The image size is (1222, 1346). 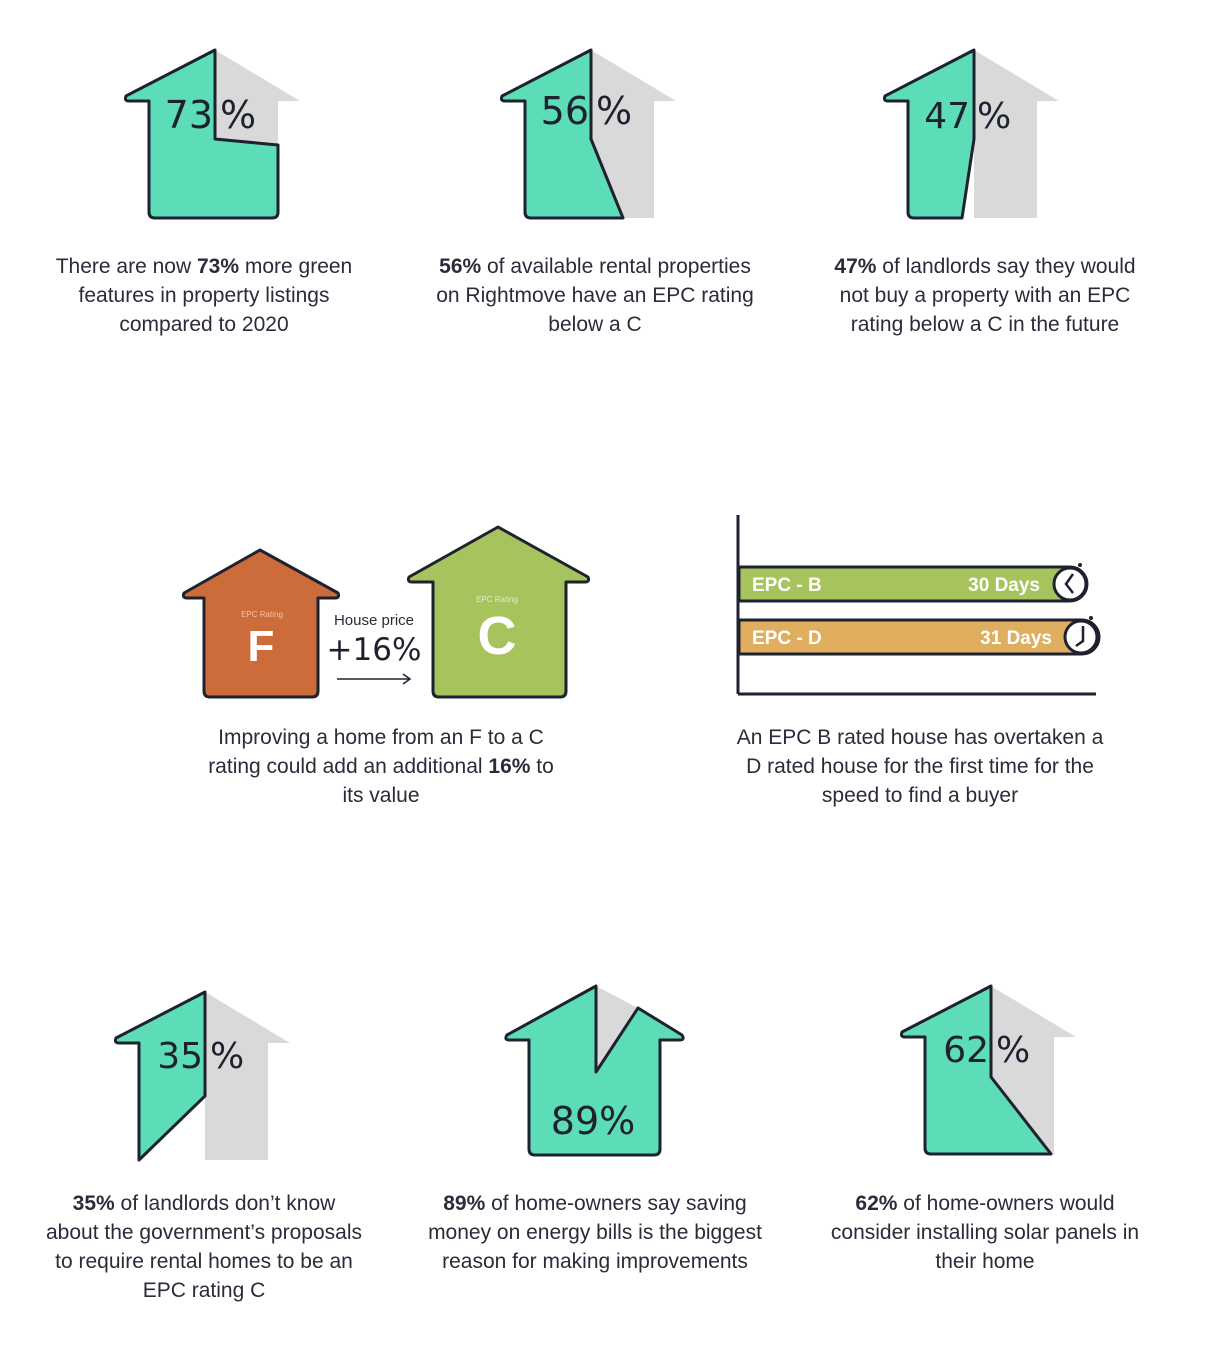 I want to click on stat-house-4: 35 %, so click(x=202, y=1076).